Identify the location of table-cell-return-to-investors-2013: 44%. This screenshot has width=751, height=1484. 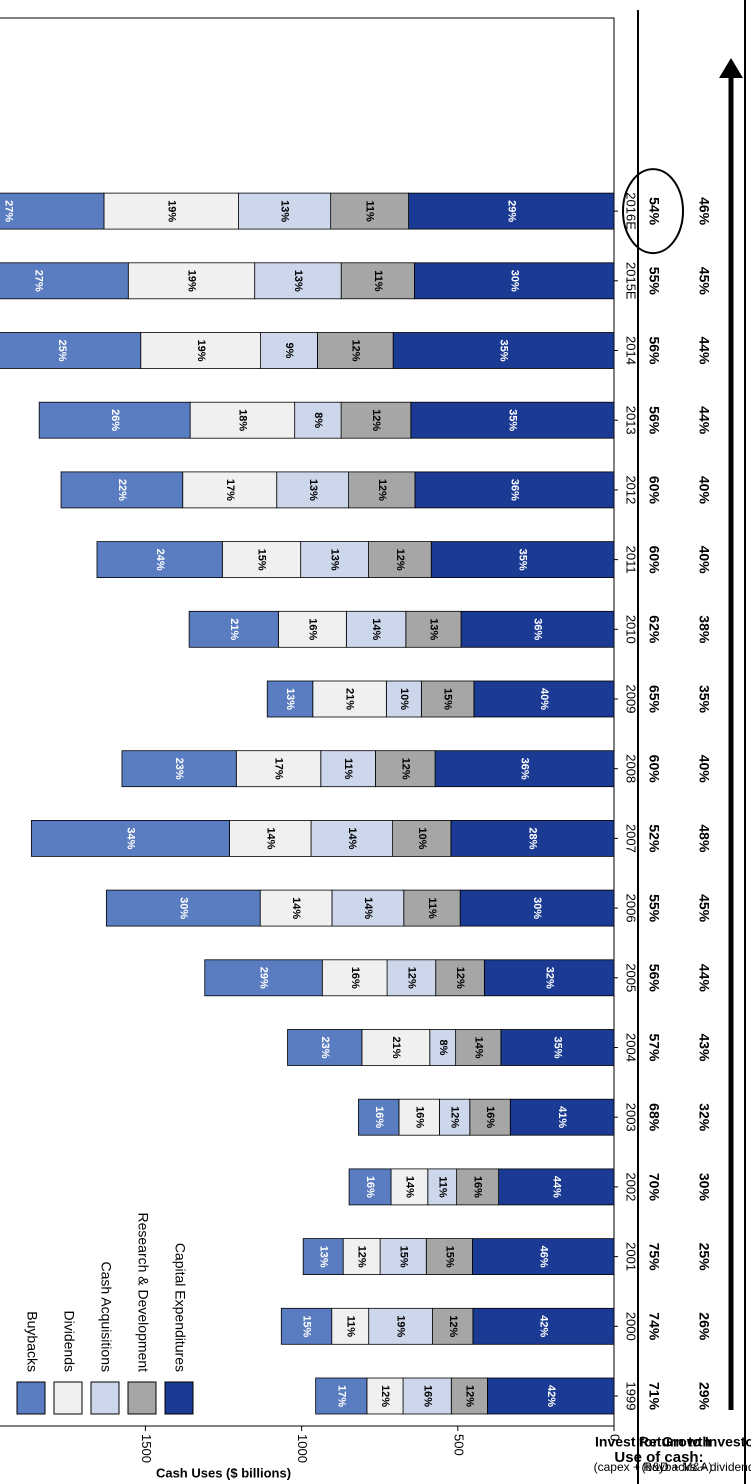
(704, 420).